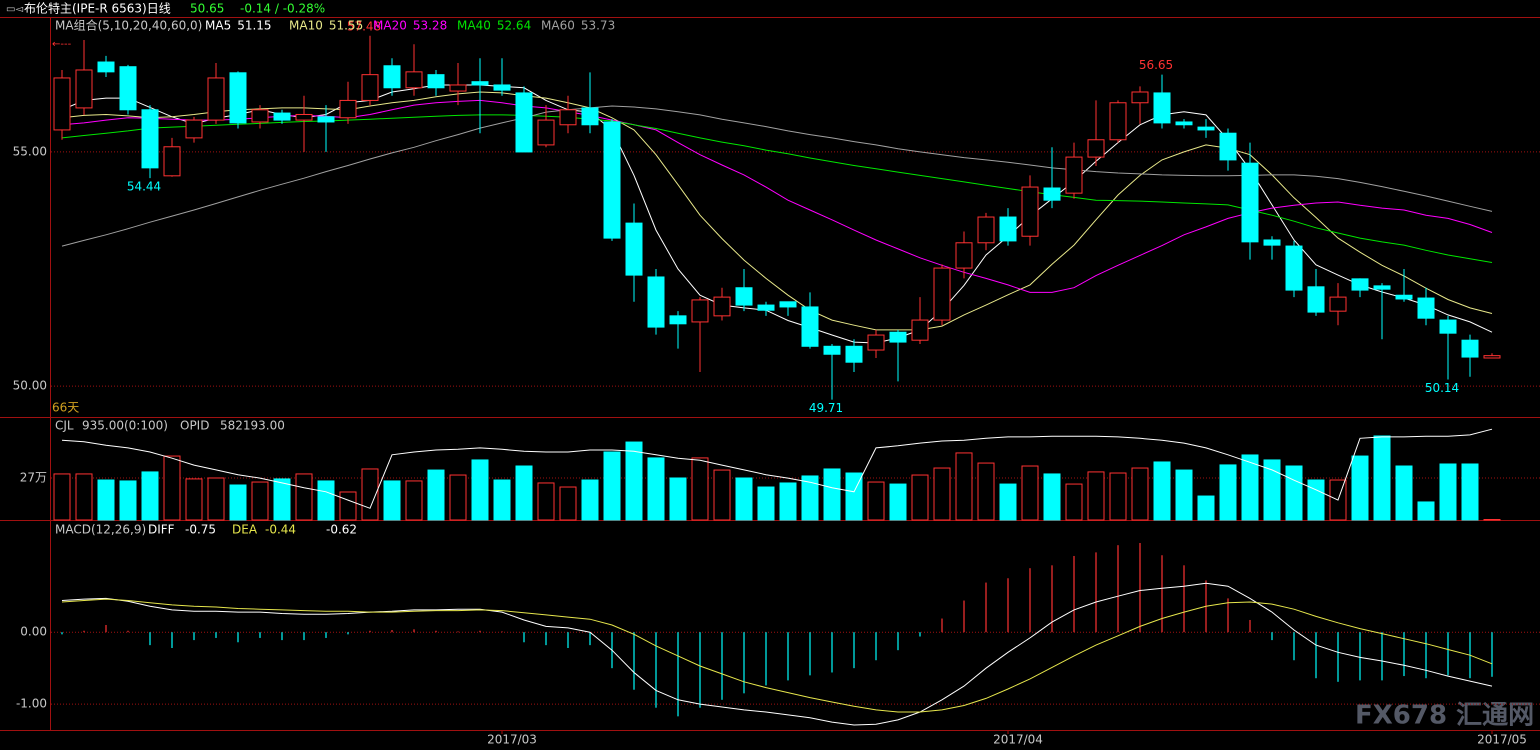 The width and height of the screenshot is (1540, 750). I want to click on arrow: ←---, so click(62, 44).